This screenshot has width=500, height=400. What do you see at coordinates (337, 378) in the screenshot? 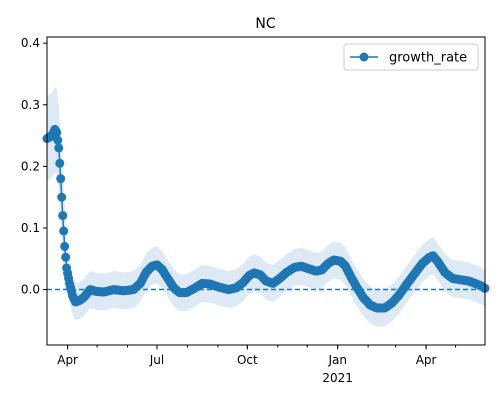
I see `x-tick-year-label: 2021` at bounding box center [337, 378].